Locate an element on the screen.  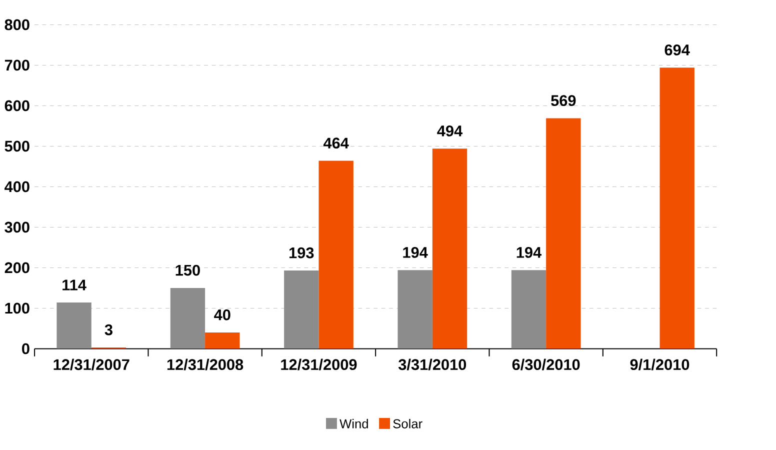
x-tick-label: 12/31/2007 is located at coordinates (92, 364).